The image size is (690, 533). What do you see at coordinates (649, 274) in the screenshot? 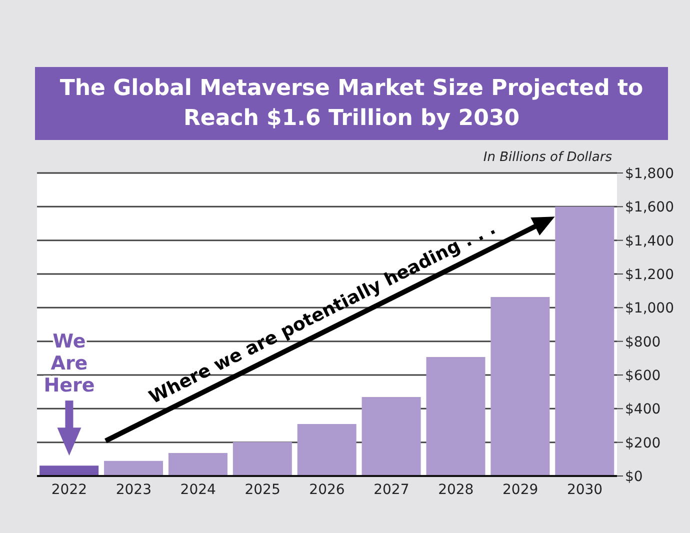
I see `y-tick-label: $1,200` at bounding box center [649, 274].